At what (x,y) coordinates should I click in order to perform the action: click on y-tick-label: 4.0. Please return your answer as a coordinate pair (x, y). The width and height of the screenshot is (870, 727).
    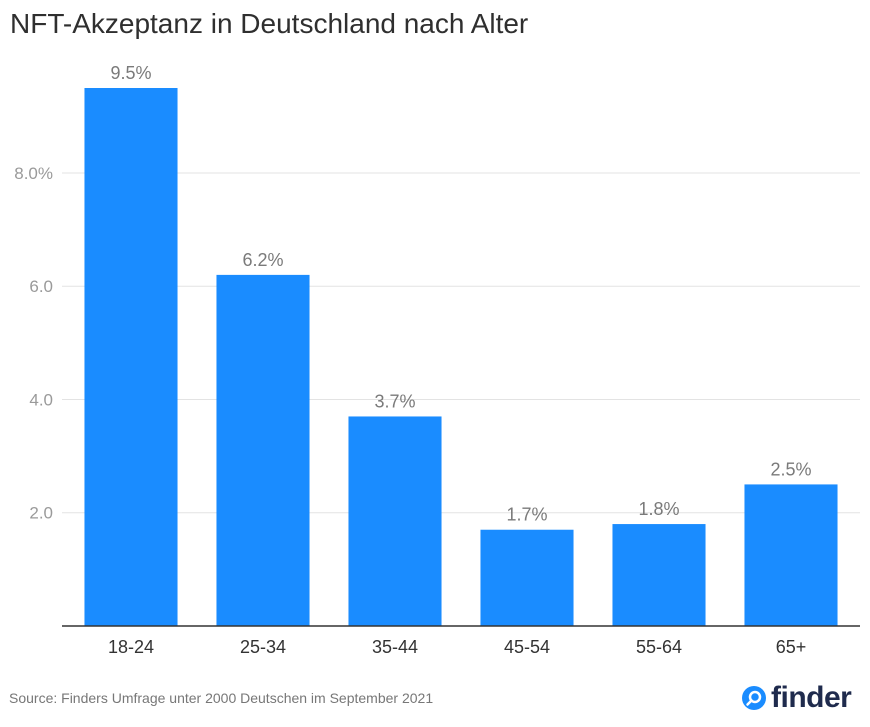
    Looking at the image, I should click on (41, 399).